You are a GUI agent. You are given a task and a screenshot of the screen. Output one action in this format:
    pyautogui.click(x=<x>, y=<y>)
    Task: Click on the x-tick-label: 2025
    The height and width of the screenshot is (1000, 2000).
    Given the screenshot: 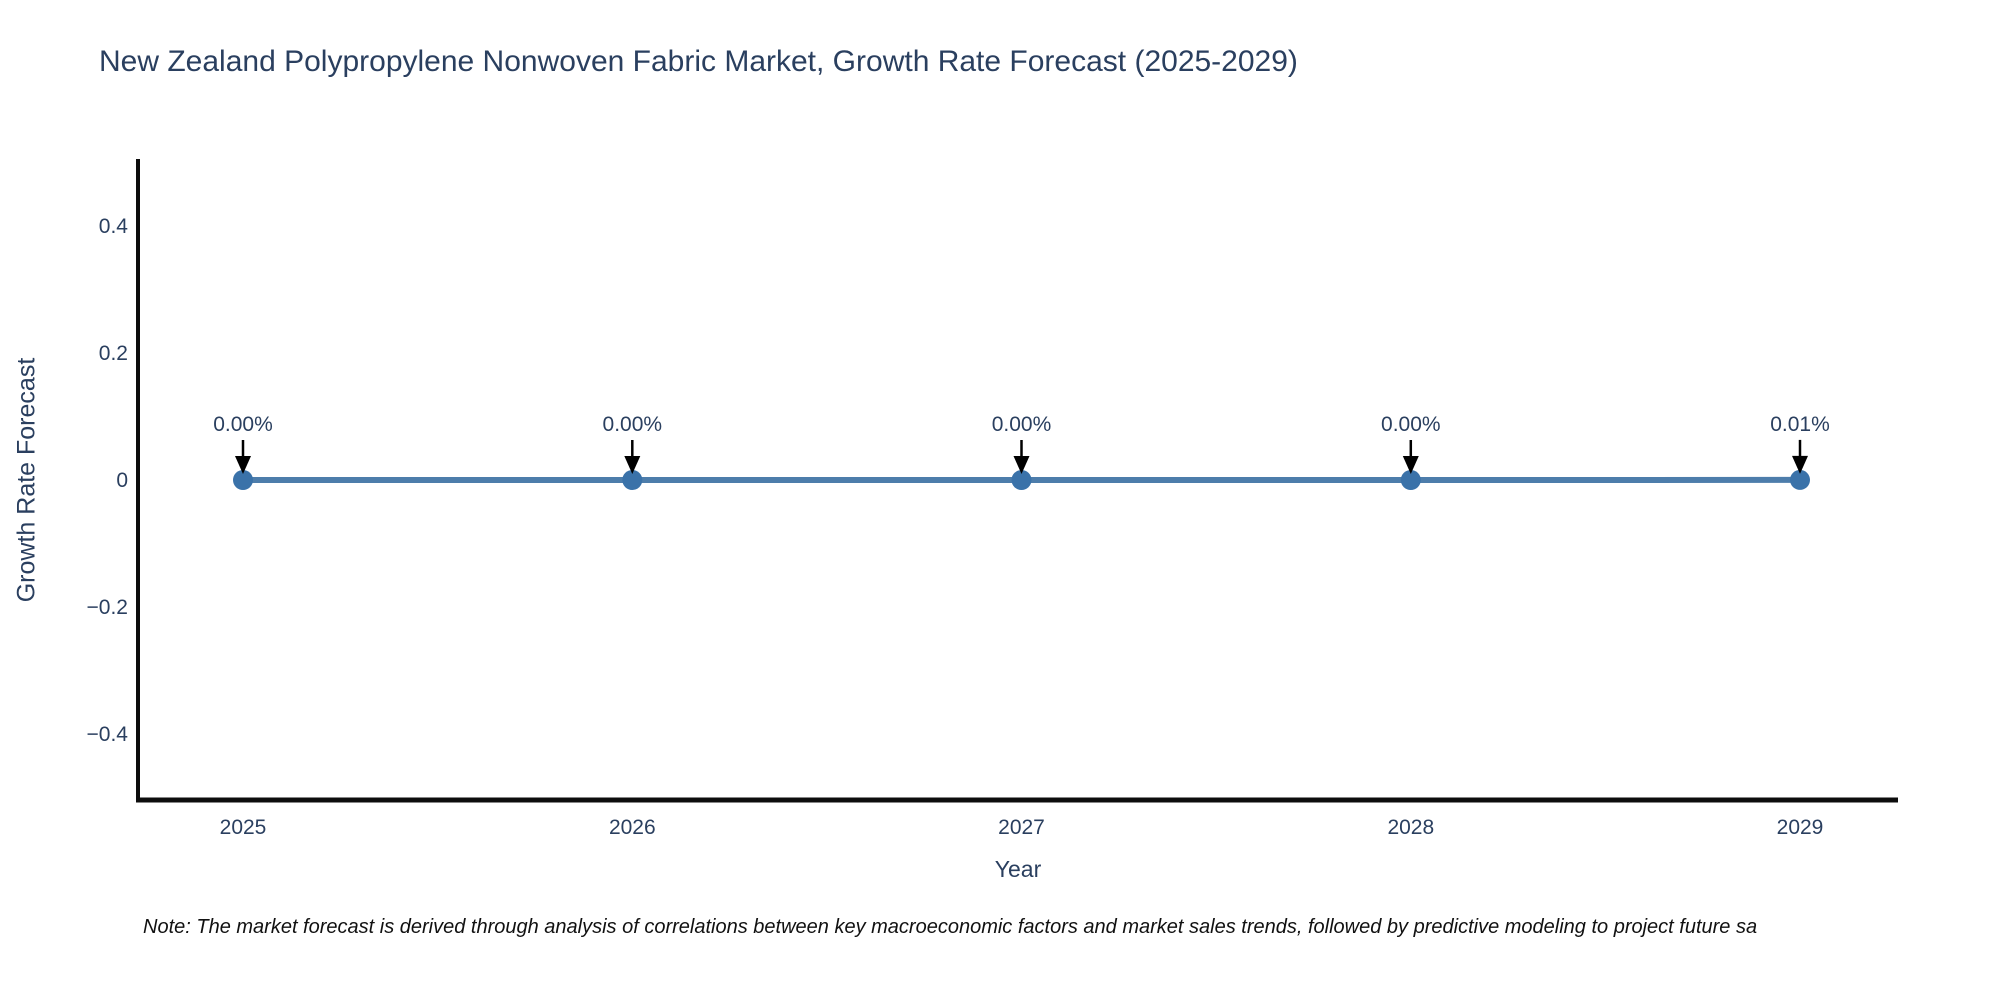 What is the action you would take?
    pyautogui.click(x=243, y=827)
    